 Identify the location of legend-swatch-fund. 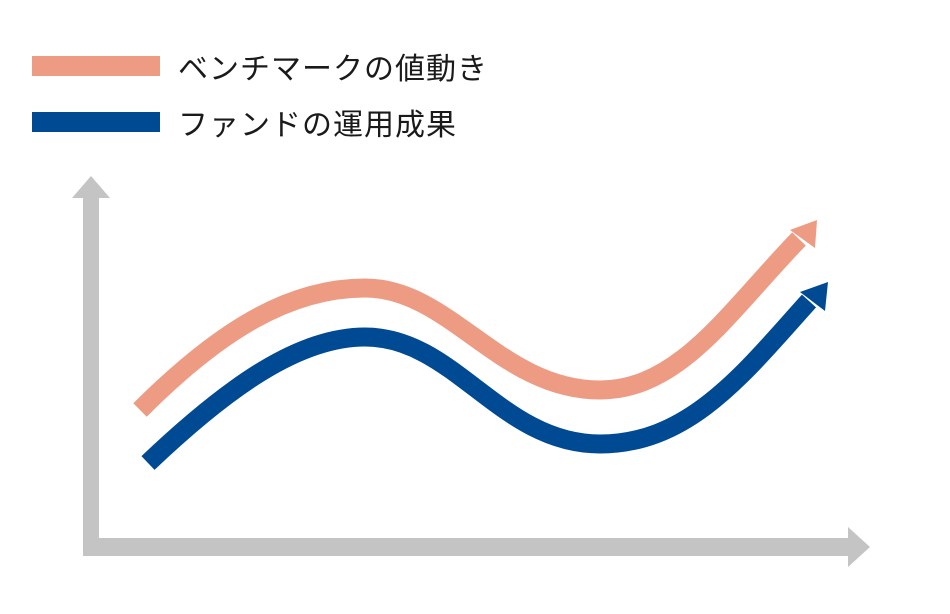
(96, 122).